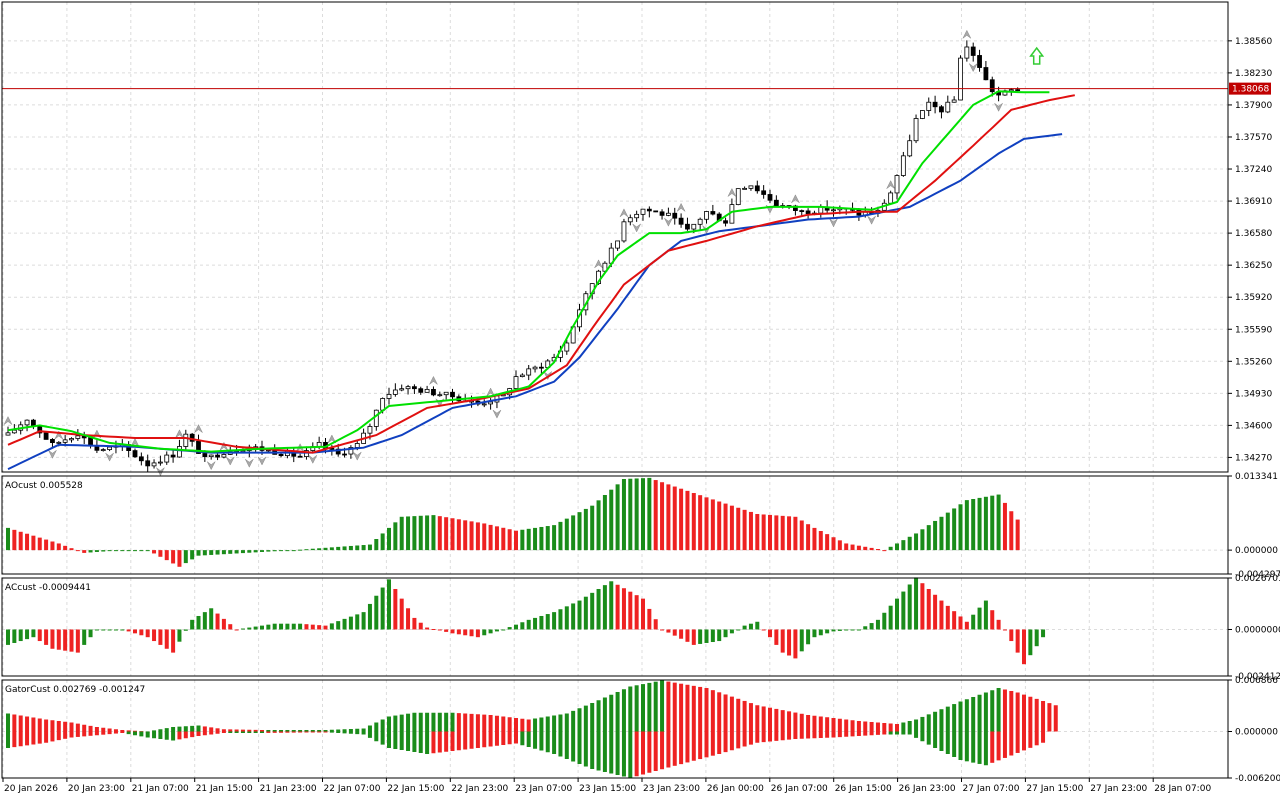 The height and width of the screenshot is (800, 1280). What do you see at coordinates (513, 522) in the screenshot?
I see `ao-panel` at bounding box center [513, 522].